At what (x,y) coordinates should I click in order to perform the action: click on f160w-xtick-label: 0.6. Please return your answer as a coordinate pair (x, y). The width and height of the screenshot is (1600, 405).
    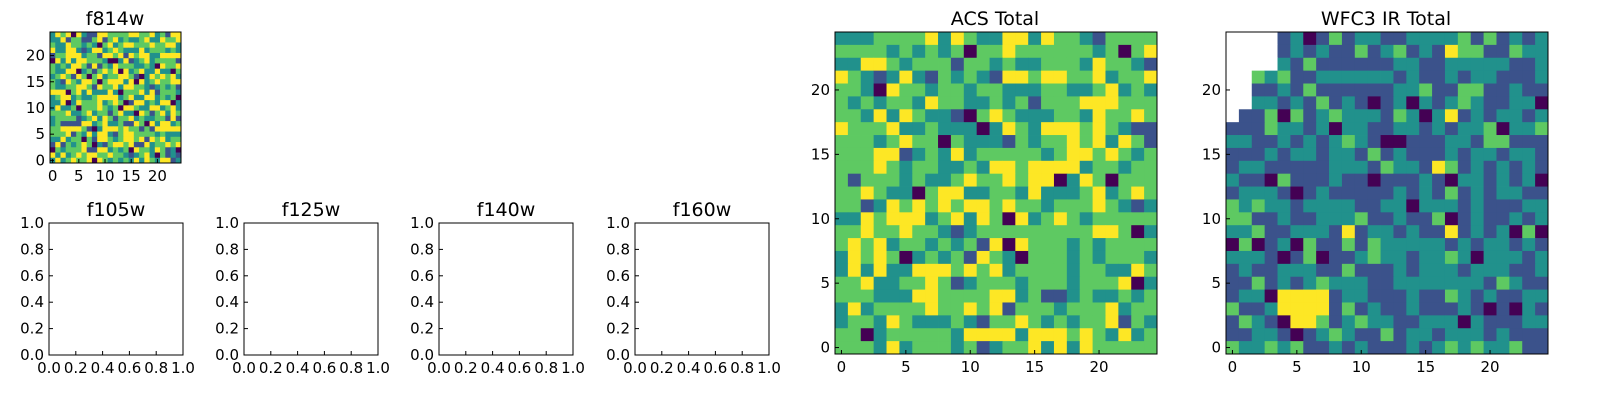
    Looking at the image, I should click on (715, 368).